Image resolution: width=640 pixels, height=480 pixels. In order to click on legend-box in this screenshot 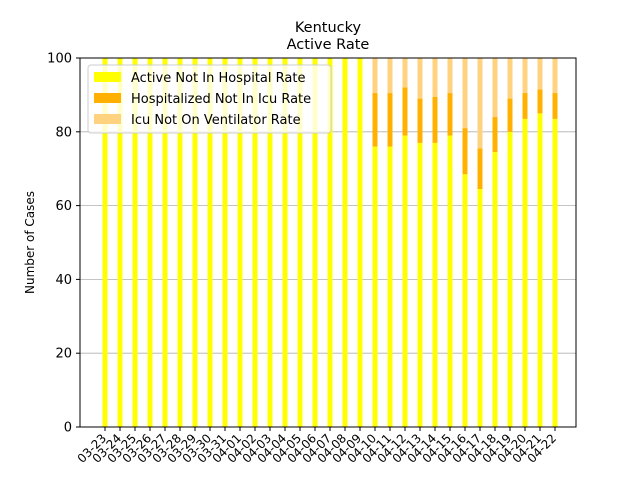, I will do `click(209, 99)`.